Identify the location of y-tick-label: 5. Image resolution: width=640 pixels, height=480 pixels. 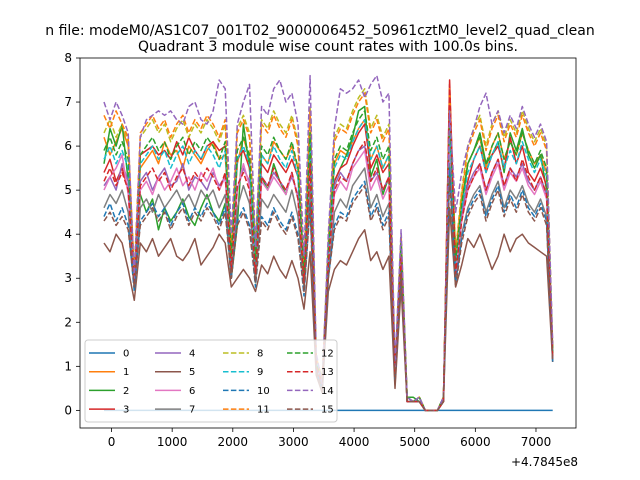
(68, 190).